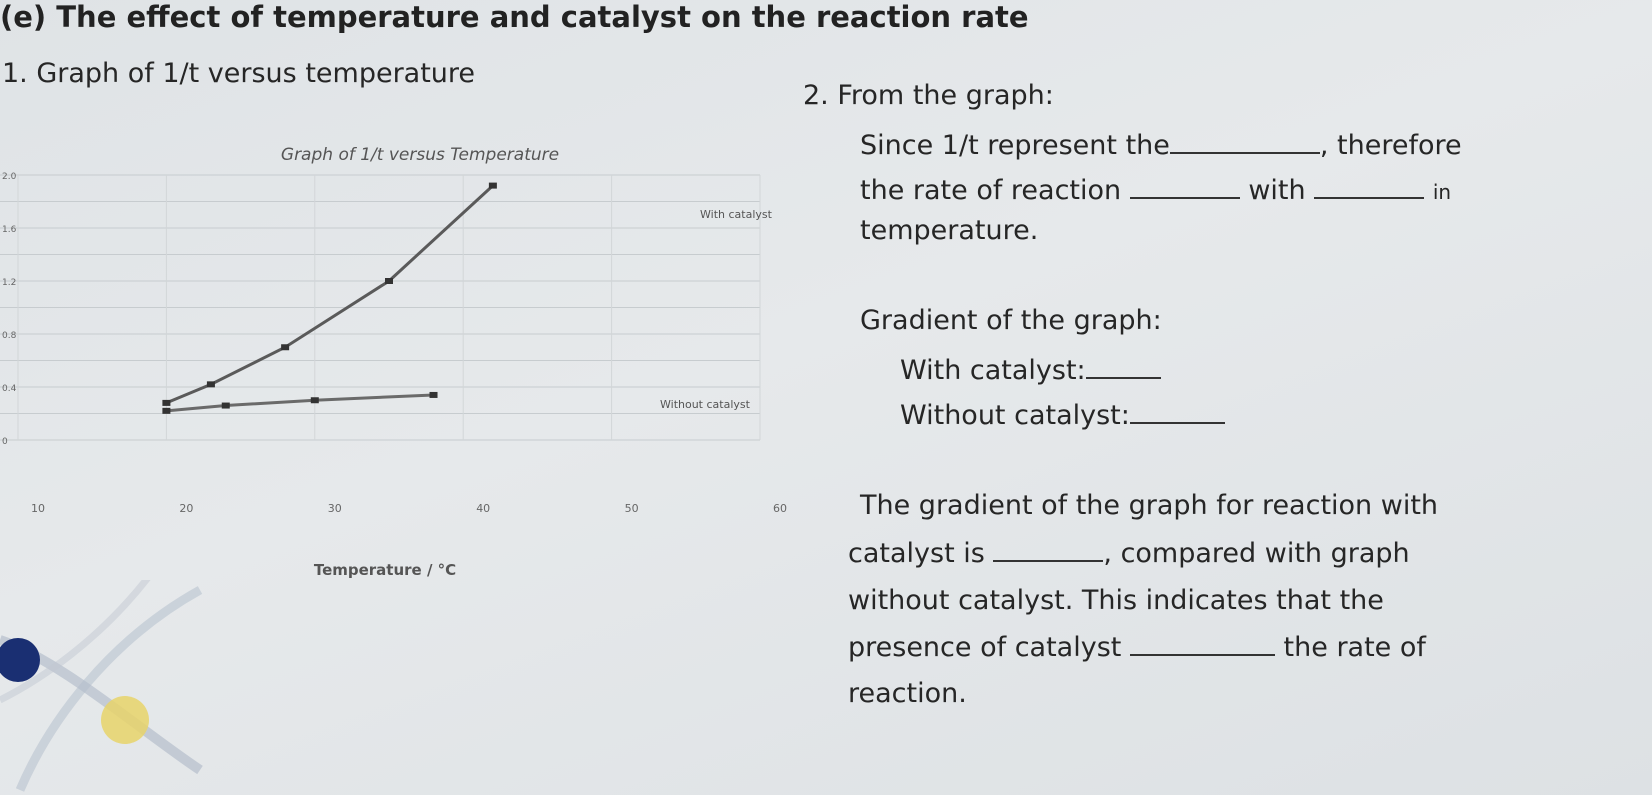 This screenshot has height=795, width=1652. I want to click on without-catalyst-line: Without catalyst:, so click(1062, 415).